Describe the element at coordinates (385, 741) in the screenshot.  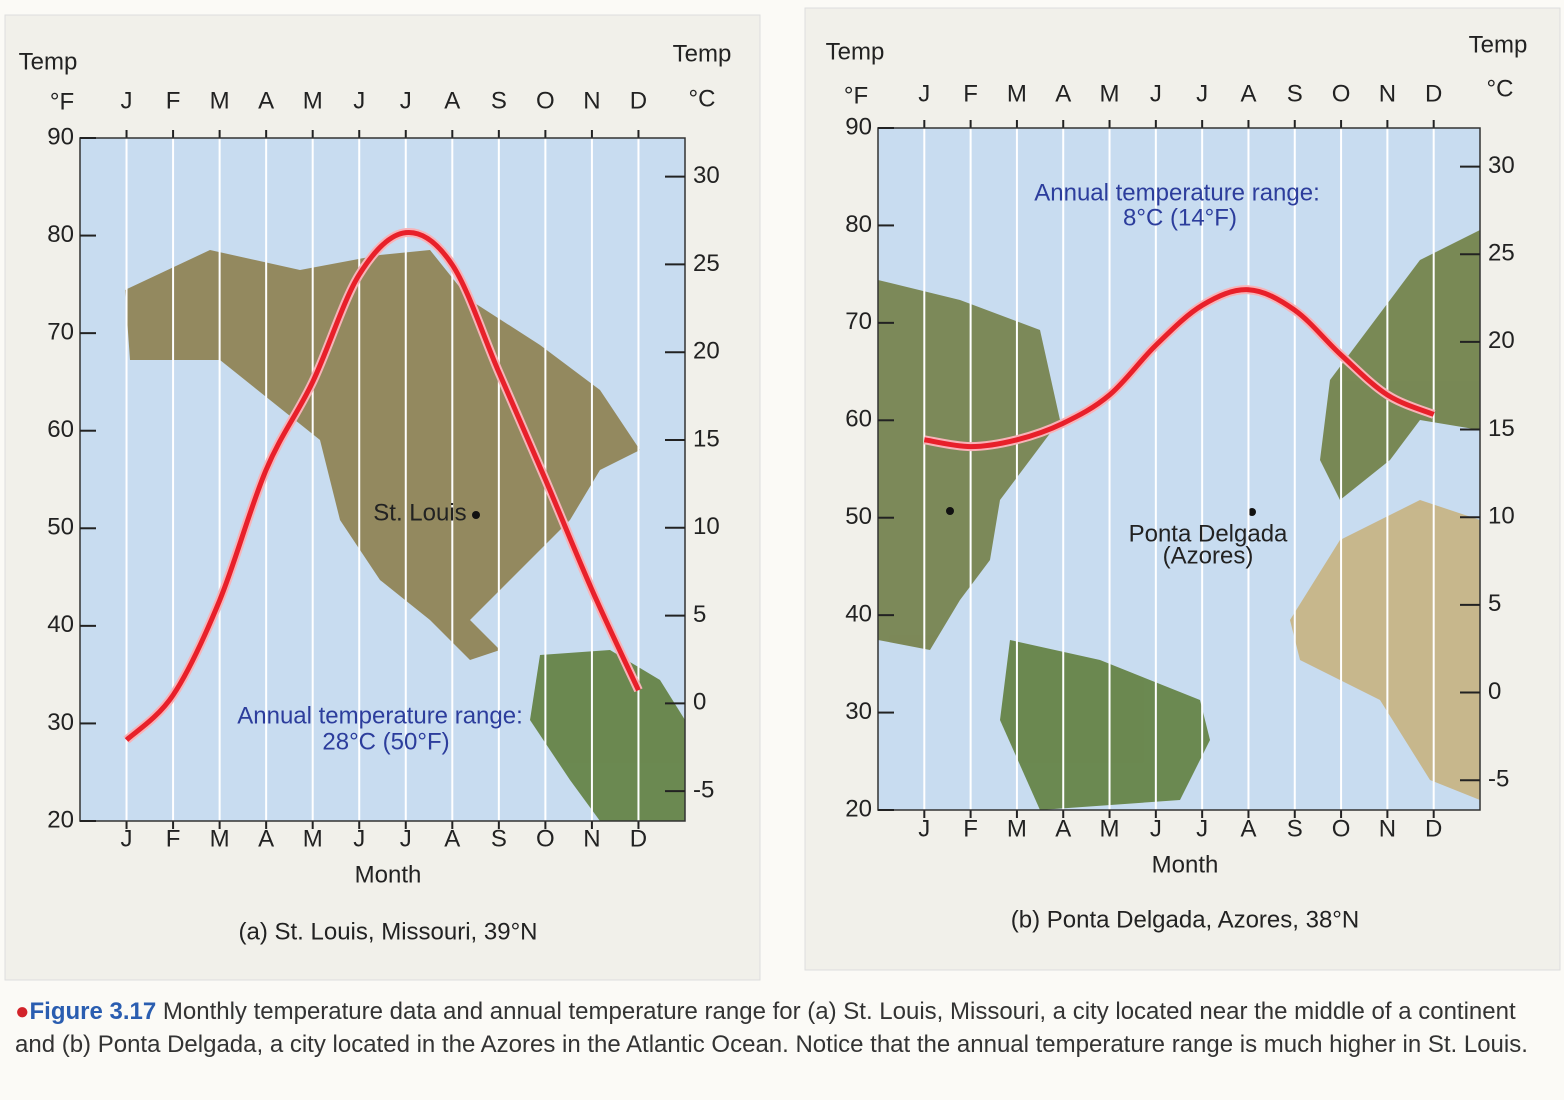
I see `annotation: 28°C (50°F)` at that location.